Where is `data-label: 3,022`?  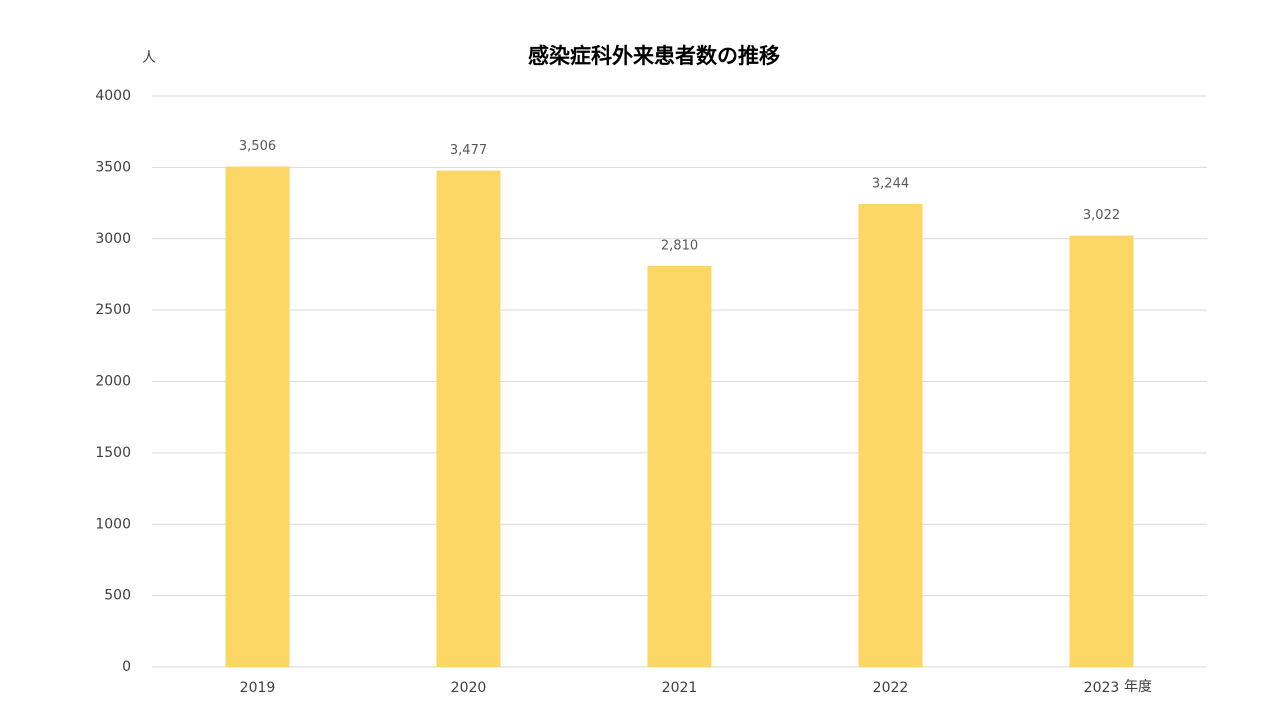 data-label: 3,022 is located at coordinates (1101, 215).